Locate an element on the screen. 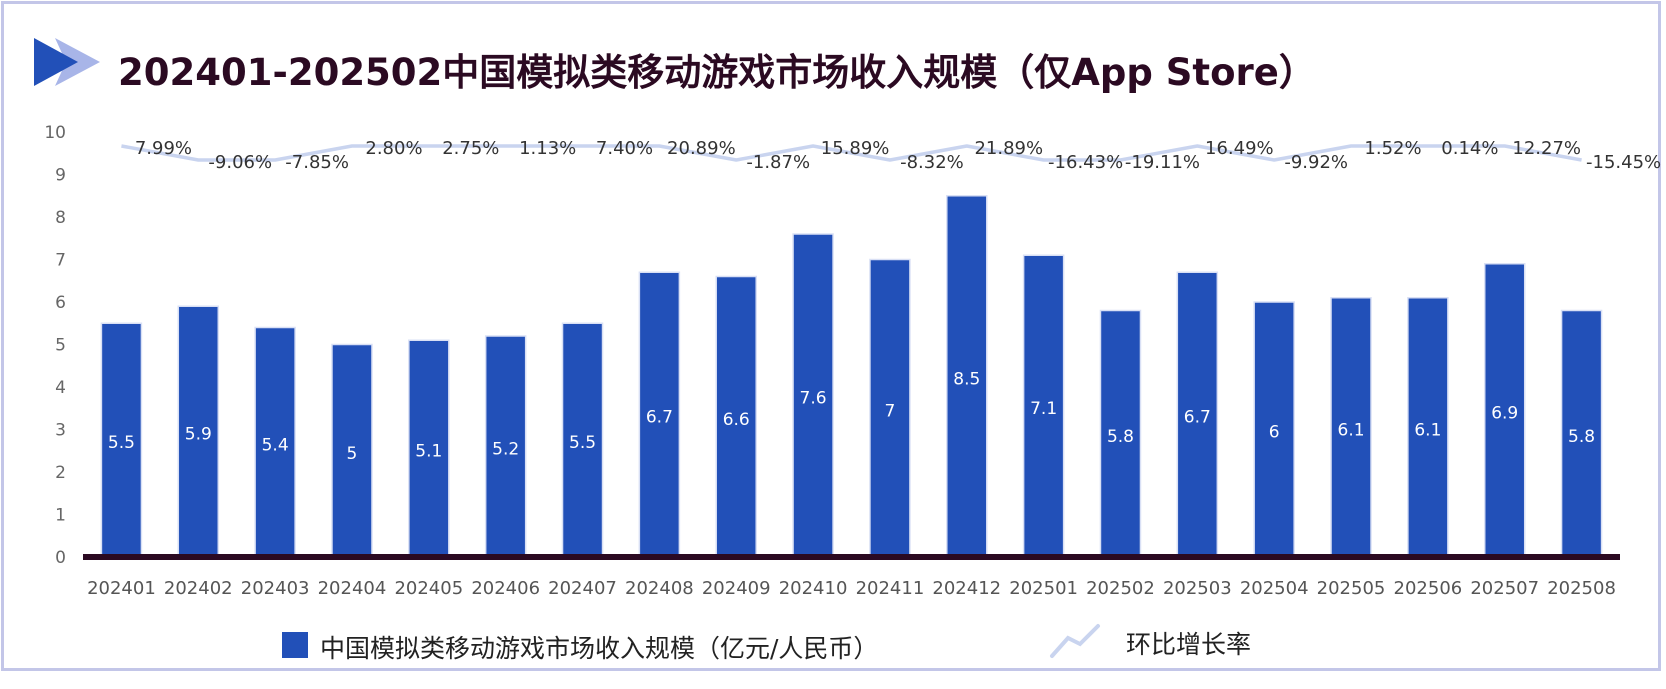 This screenshot has width=1666, height=689. bar-value-label: 5.4 is located at coordinates (275, 445).